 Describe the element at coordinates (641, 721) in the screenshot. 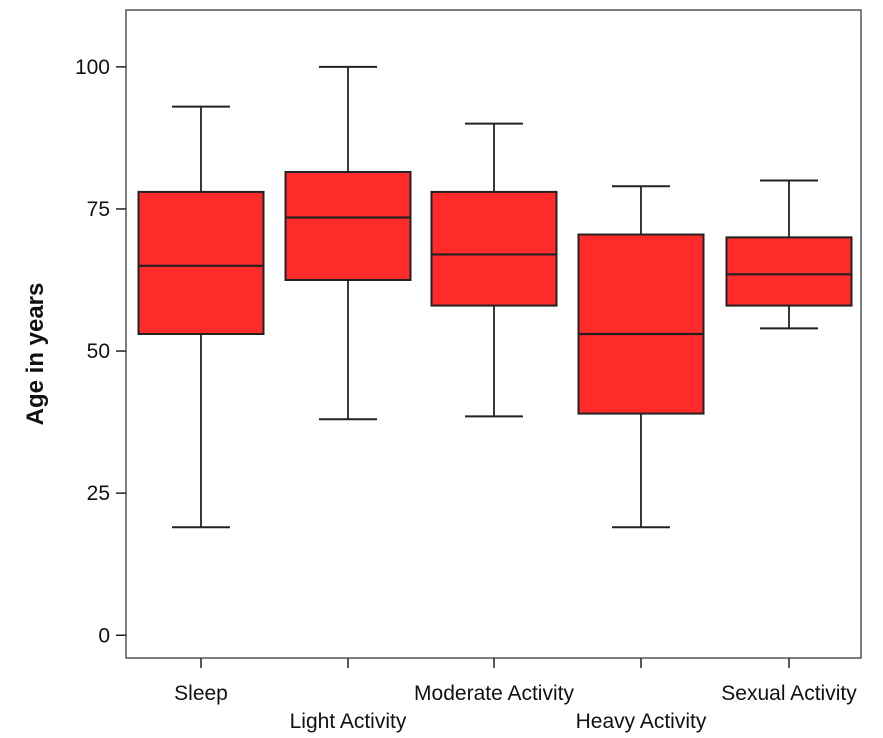

I see `x-tick-label: Heavy Activity` at that location.